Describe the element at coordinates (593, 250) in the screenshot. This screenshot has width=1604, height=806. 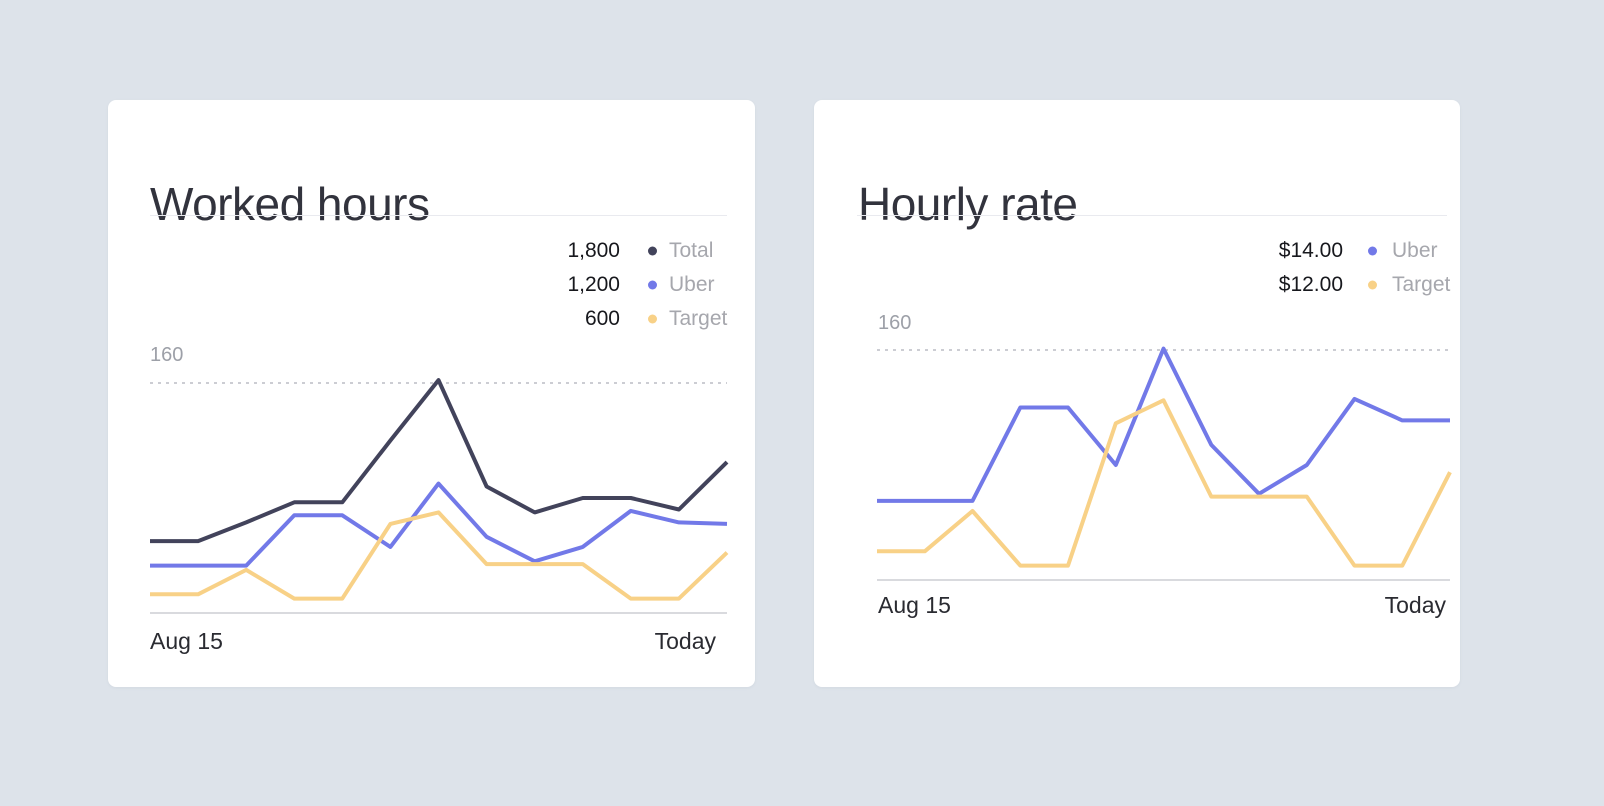
I see `legend-value: 1,800` at that location.